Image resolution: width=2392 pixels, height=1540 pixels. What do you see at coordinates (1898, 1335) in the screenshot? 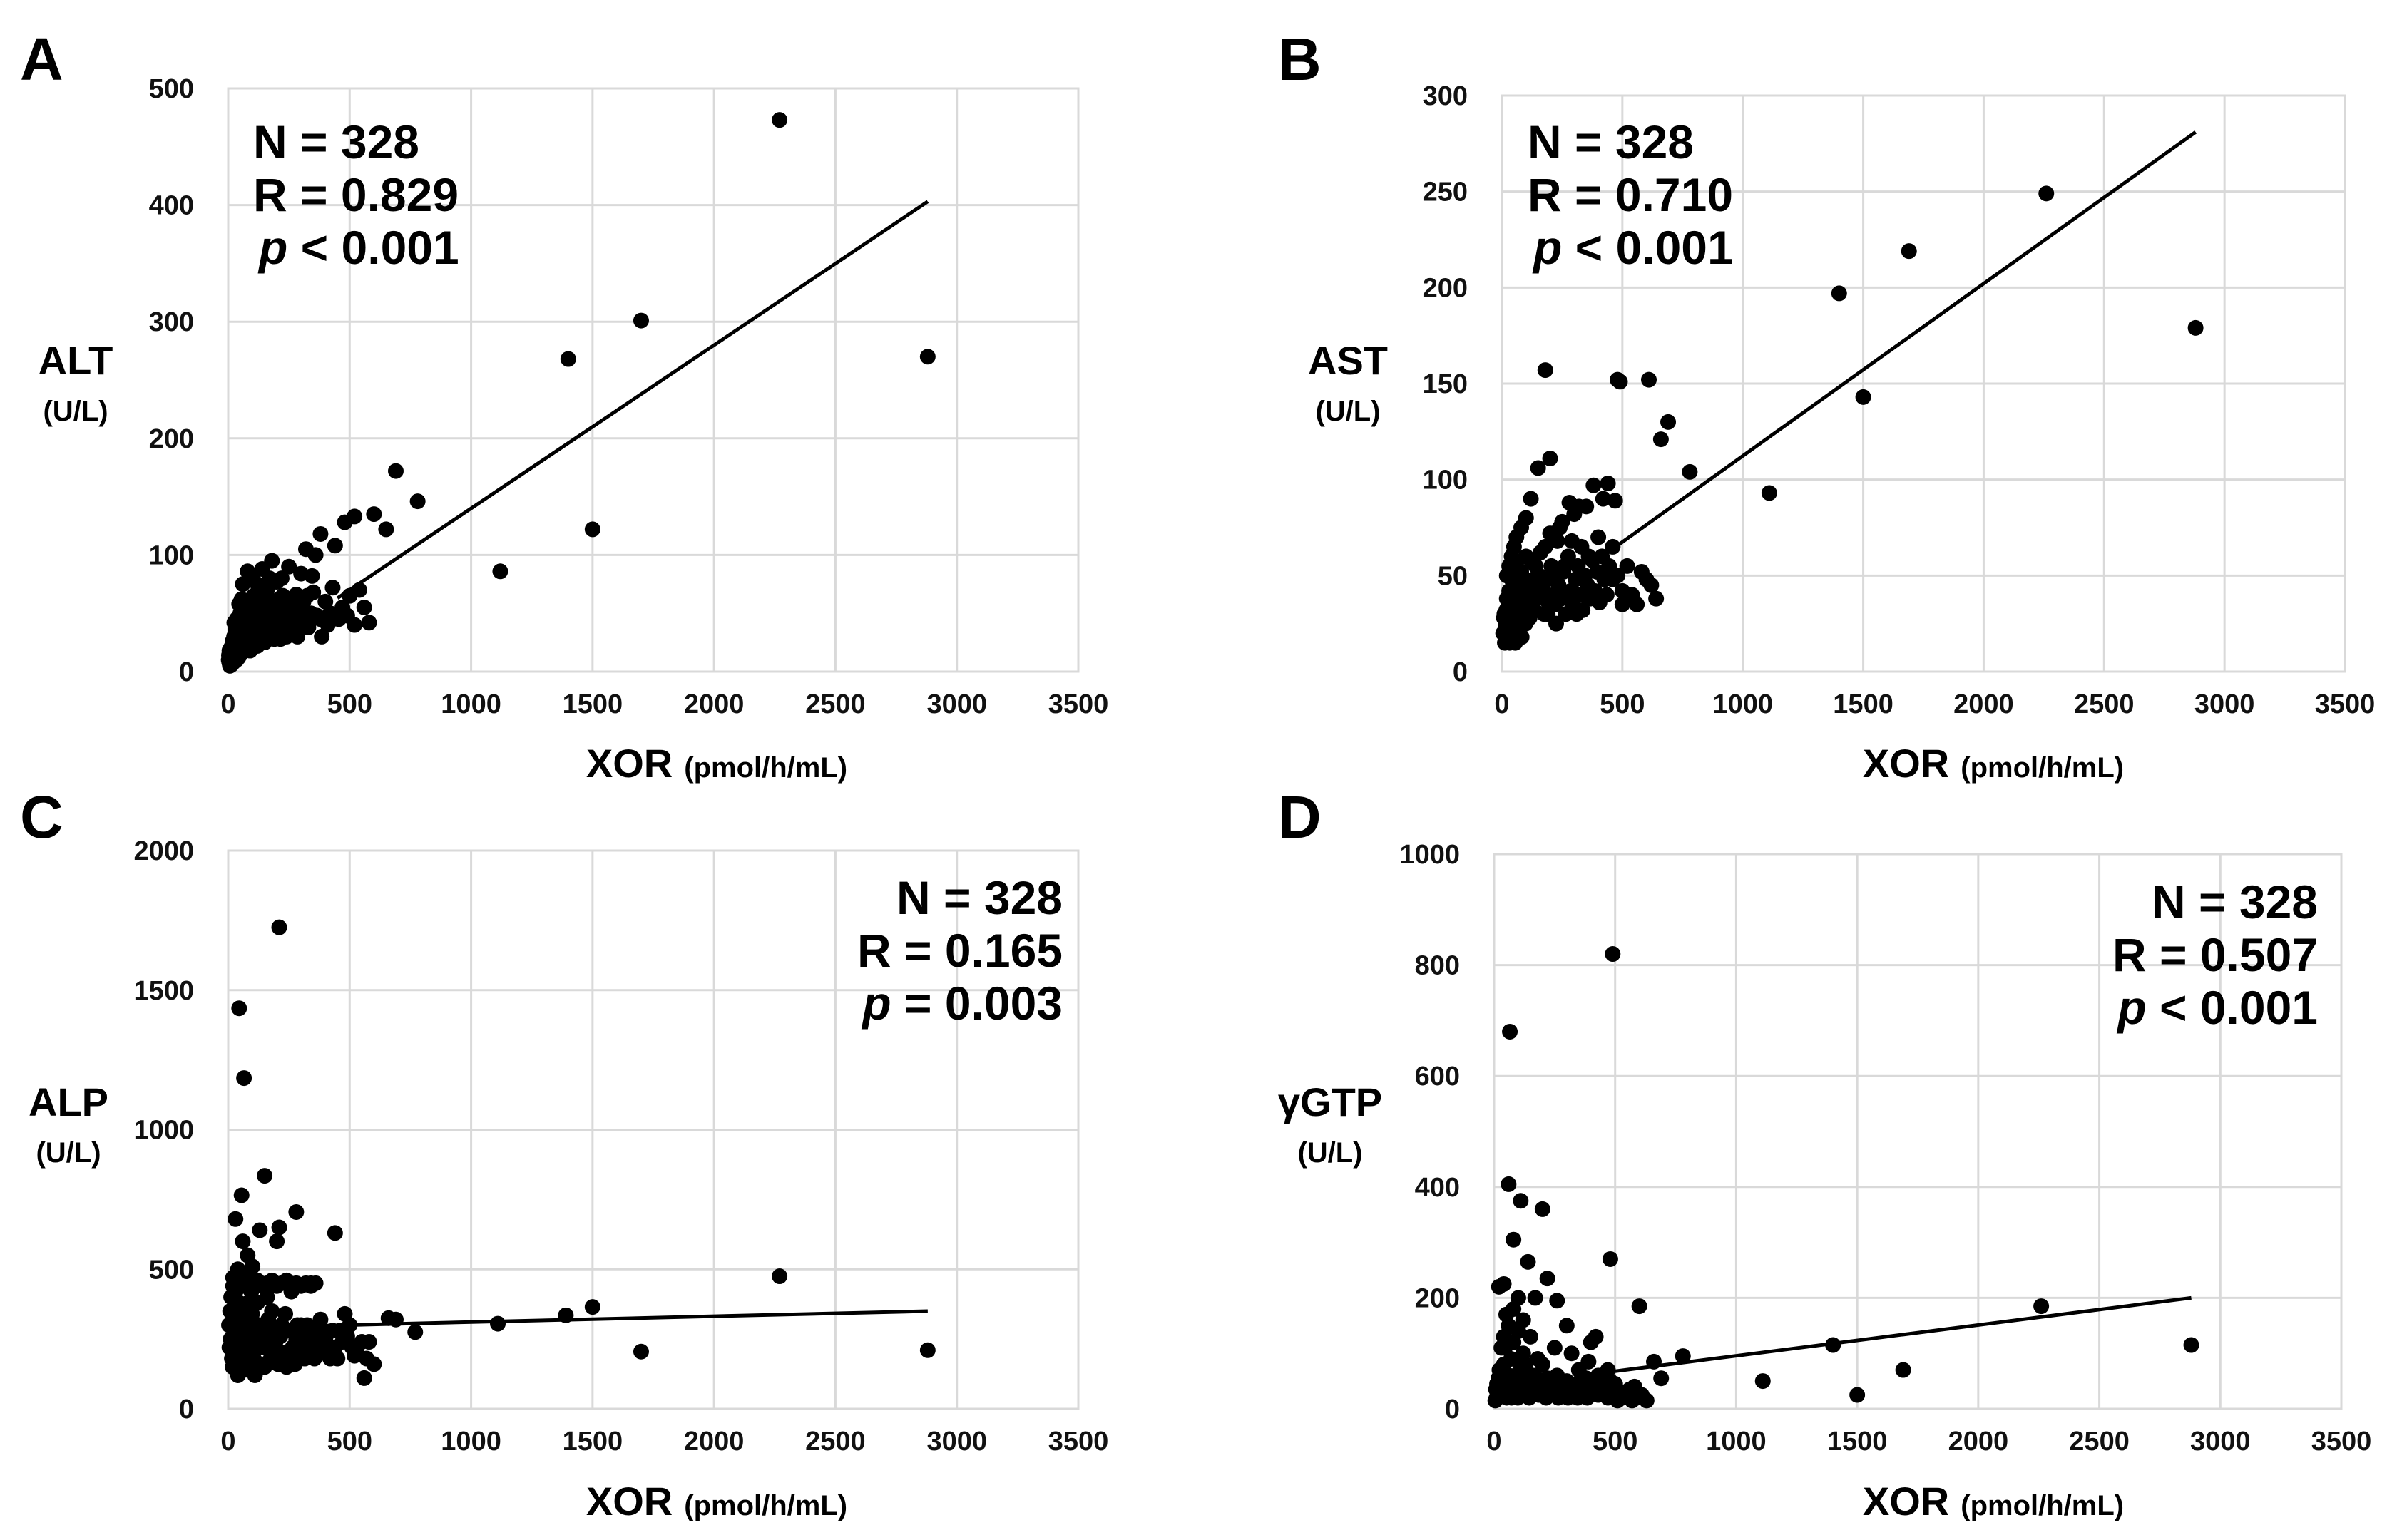
I see `trend-line` at bounding box center [1898, 1335].